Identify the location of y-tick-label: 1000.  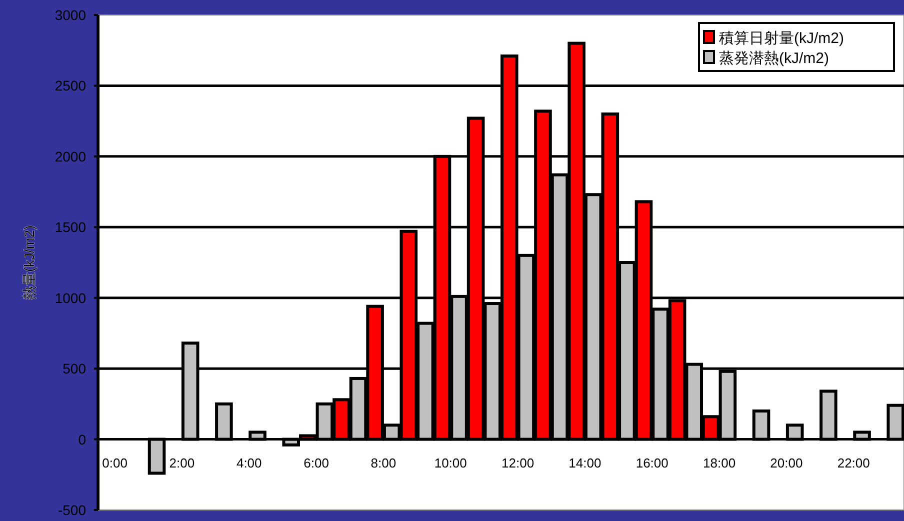
(70, 298).